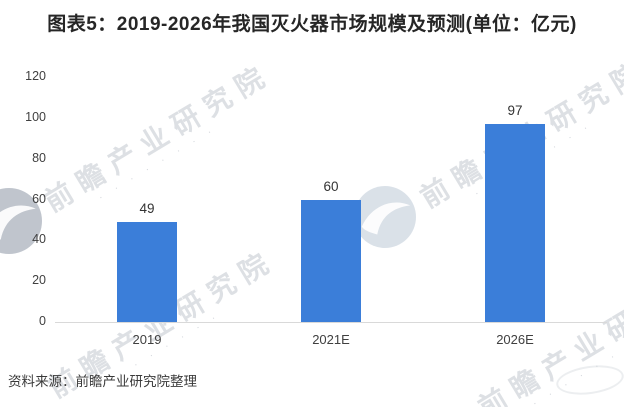  I want to click on x-category-label: 2019, so click(147, 339).